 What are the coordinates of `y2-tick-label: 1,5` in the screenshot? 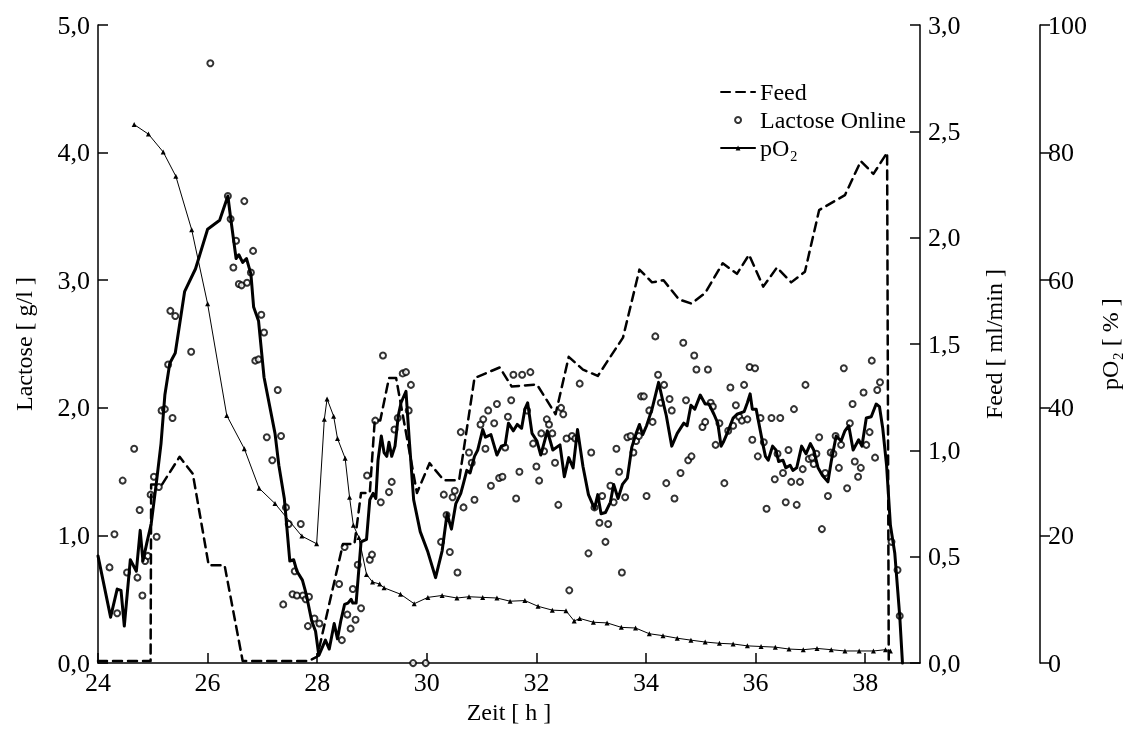 It's located at (944, 344).